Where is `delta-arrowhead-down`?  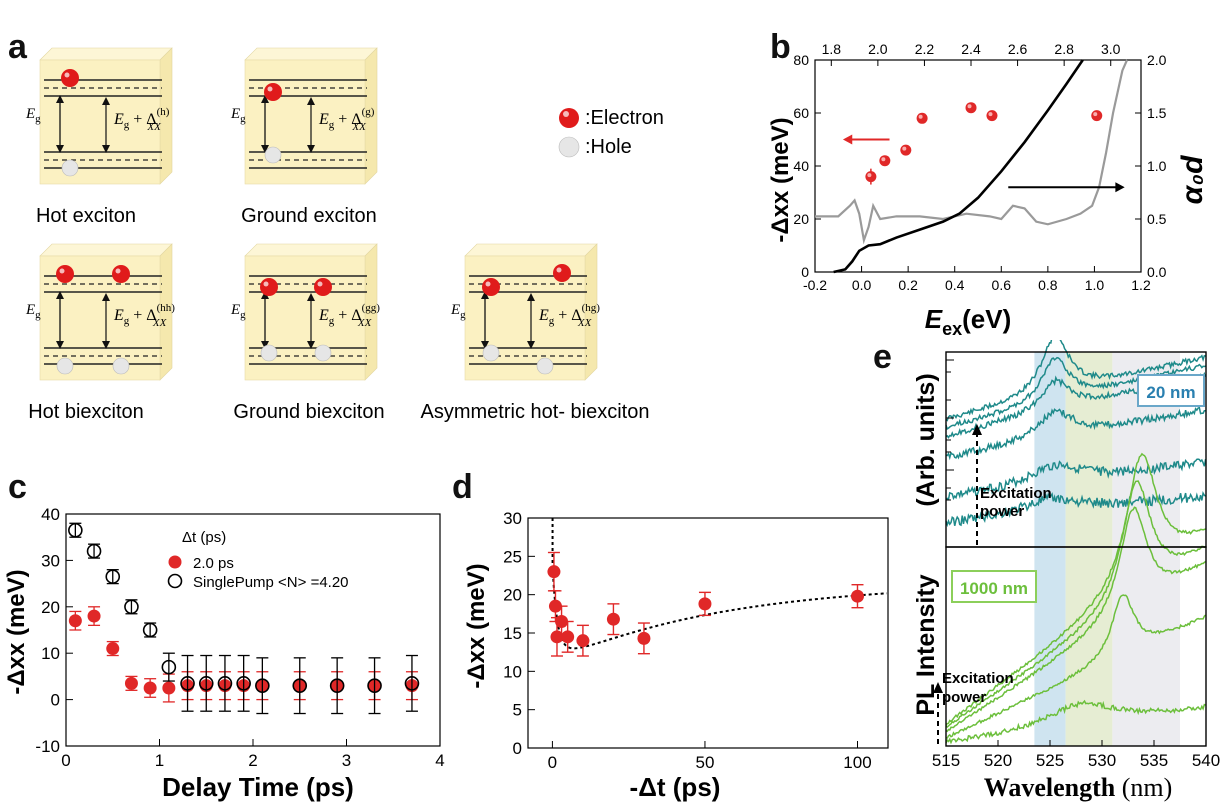 delta-arrowhead-down is located at coordinates (311, 345).